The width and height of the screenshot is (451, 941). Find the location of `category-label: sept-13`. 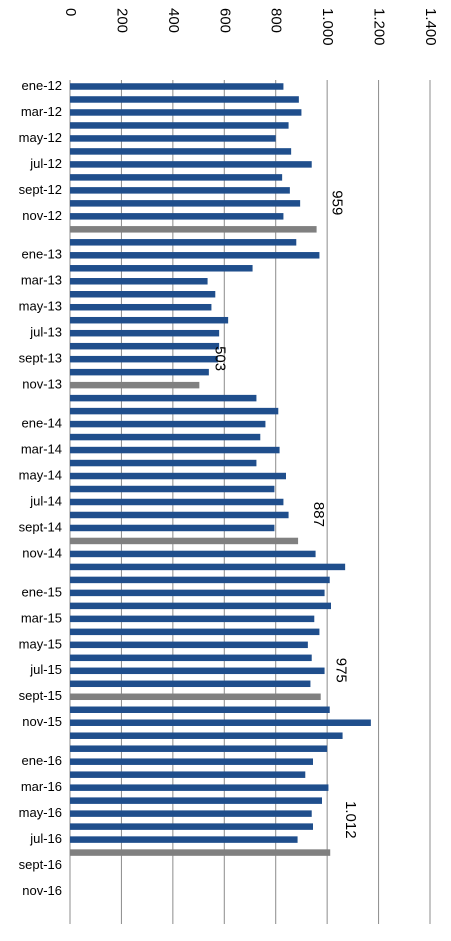

category-label: sept-13 is located at coordinates (40, 358).